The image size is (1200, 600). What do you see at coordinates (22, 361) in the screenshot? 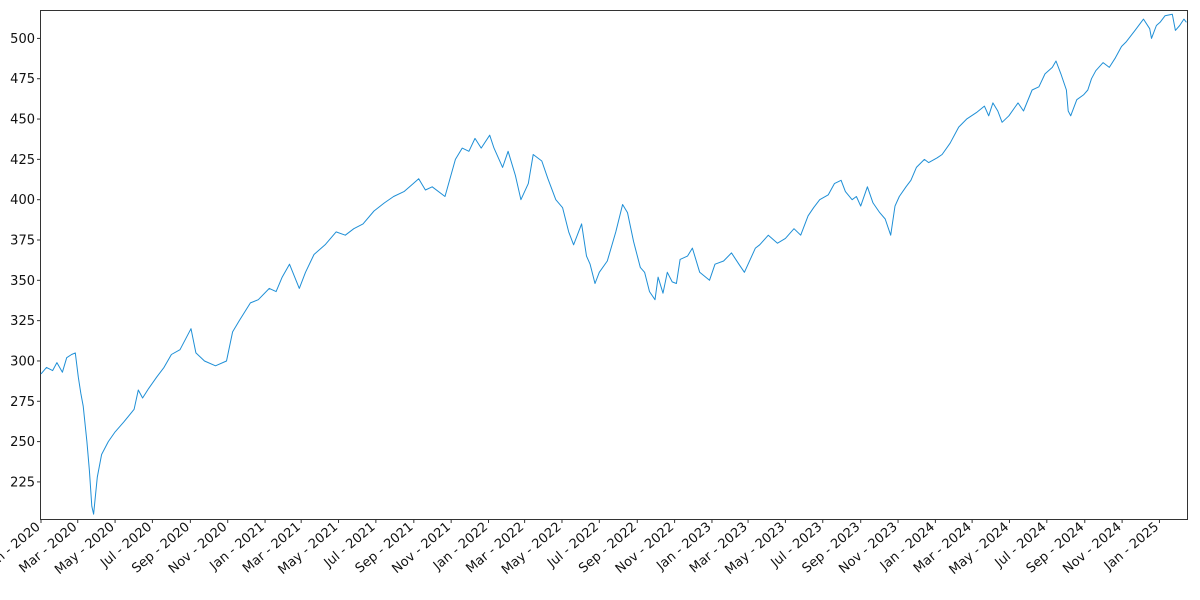
I see `y-tick-label: 300` at bounding box center [22, 361].